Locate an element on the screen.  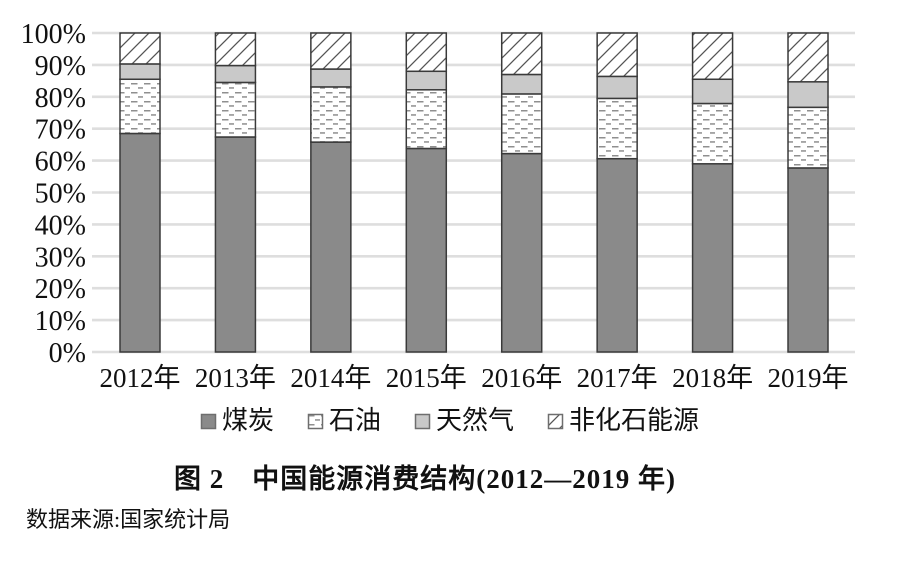
y-axis-labels: 0%10%20%30%40%50%60%70%80%90%100% is located at coordinates (53, 194).